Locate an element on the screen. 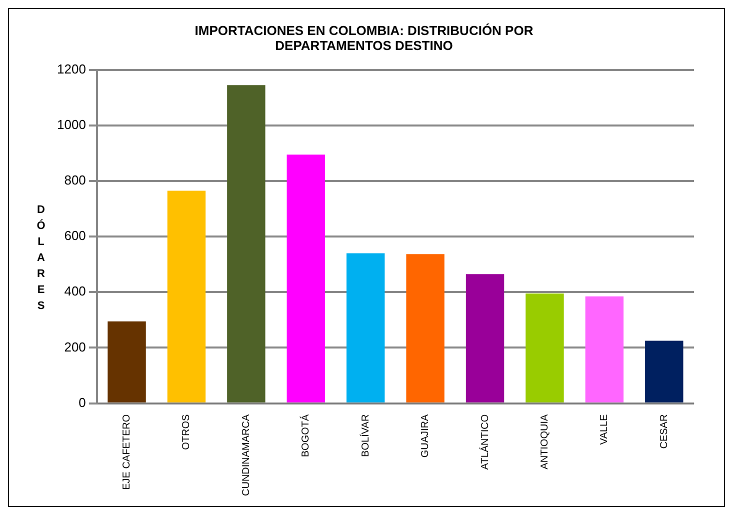 This screenshot has width=731, height=515. x-tick-label: OTROS is located at coordinates (186, 432).